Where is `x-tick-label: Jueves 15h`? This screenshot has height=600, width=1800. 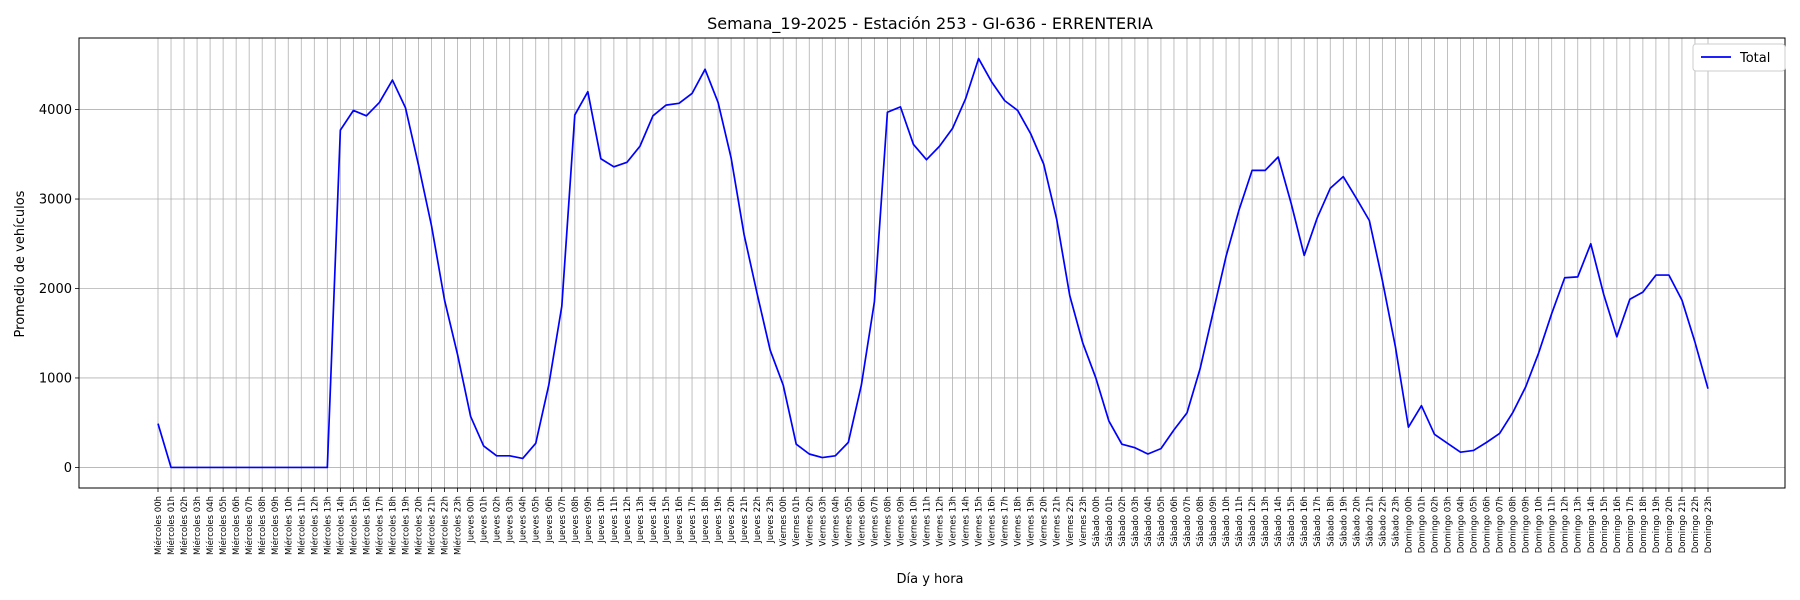
x-tick-label: Jueves 15h is located at coordinates (667, 520).